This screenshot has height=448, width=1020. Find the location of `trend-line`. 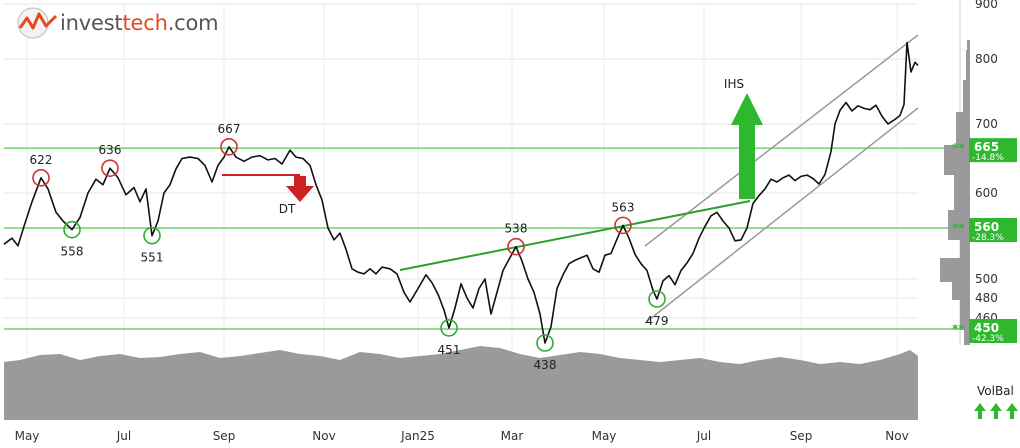

trend-line is located at coordinates (575, 235).